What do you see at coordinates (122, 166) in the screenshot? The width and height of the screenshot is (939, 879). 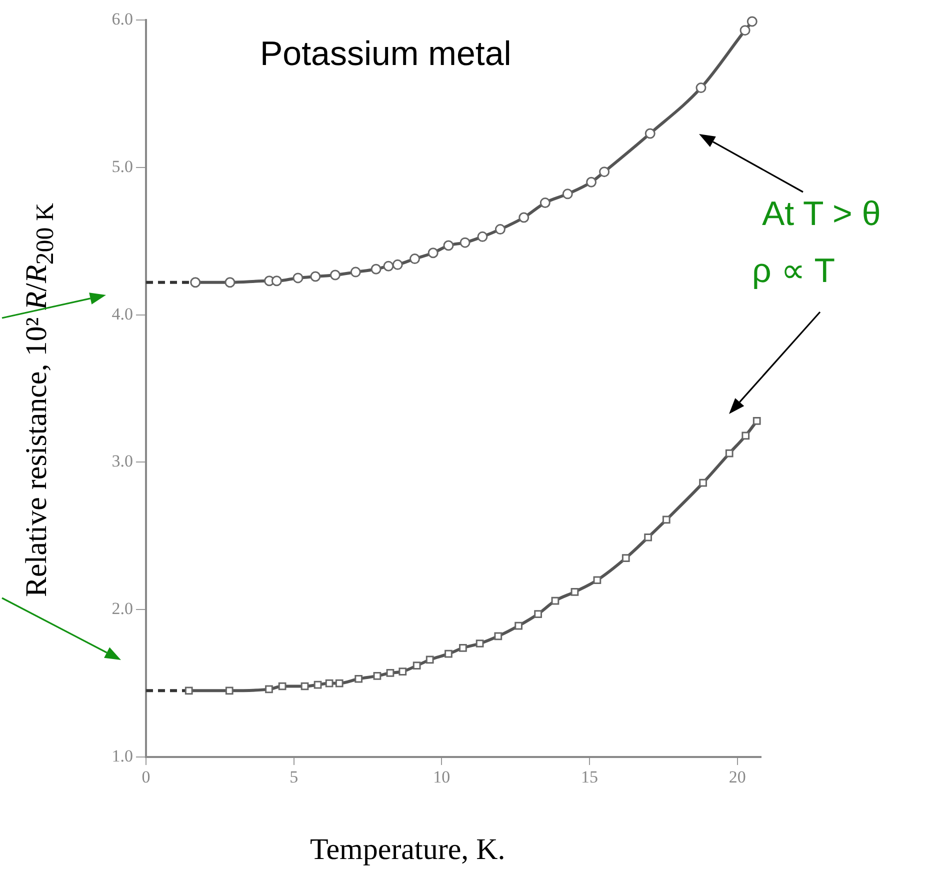 I see `y-tick-label: 5.0` at bounding box center [122, 166].